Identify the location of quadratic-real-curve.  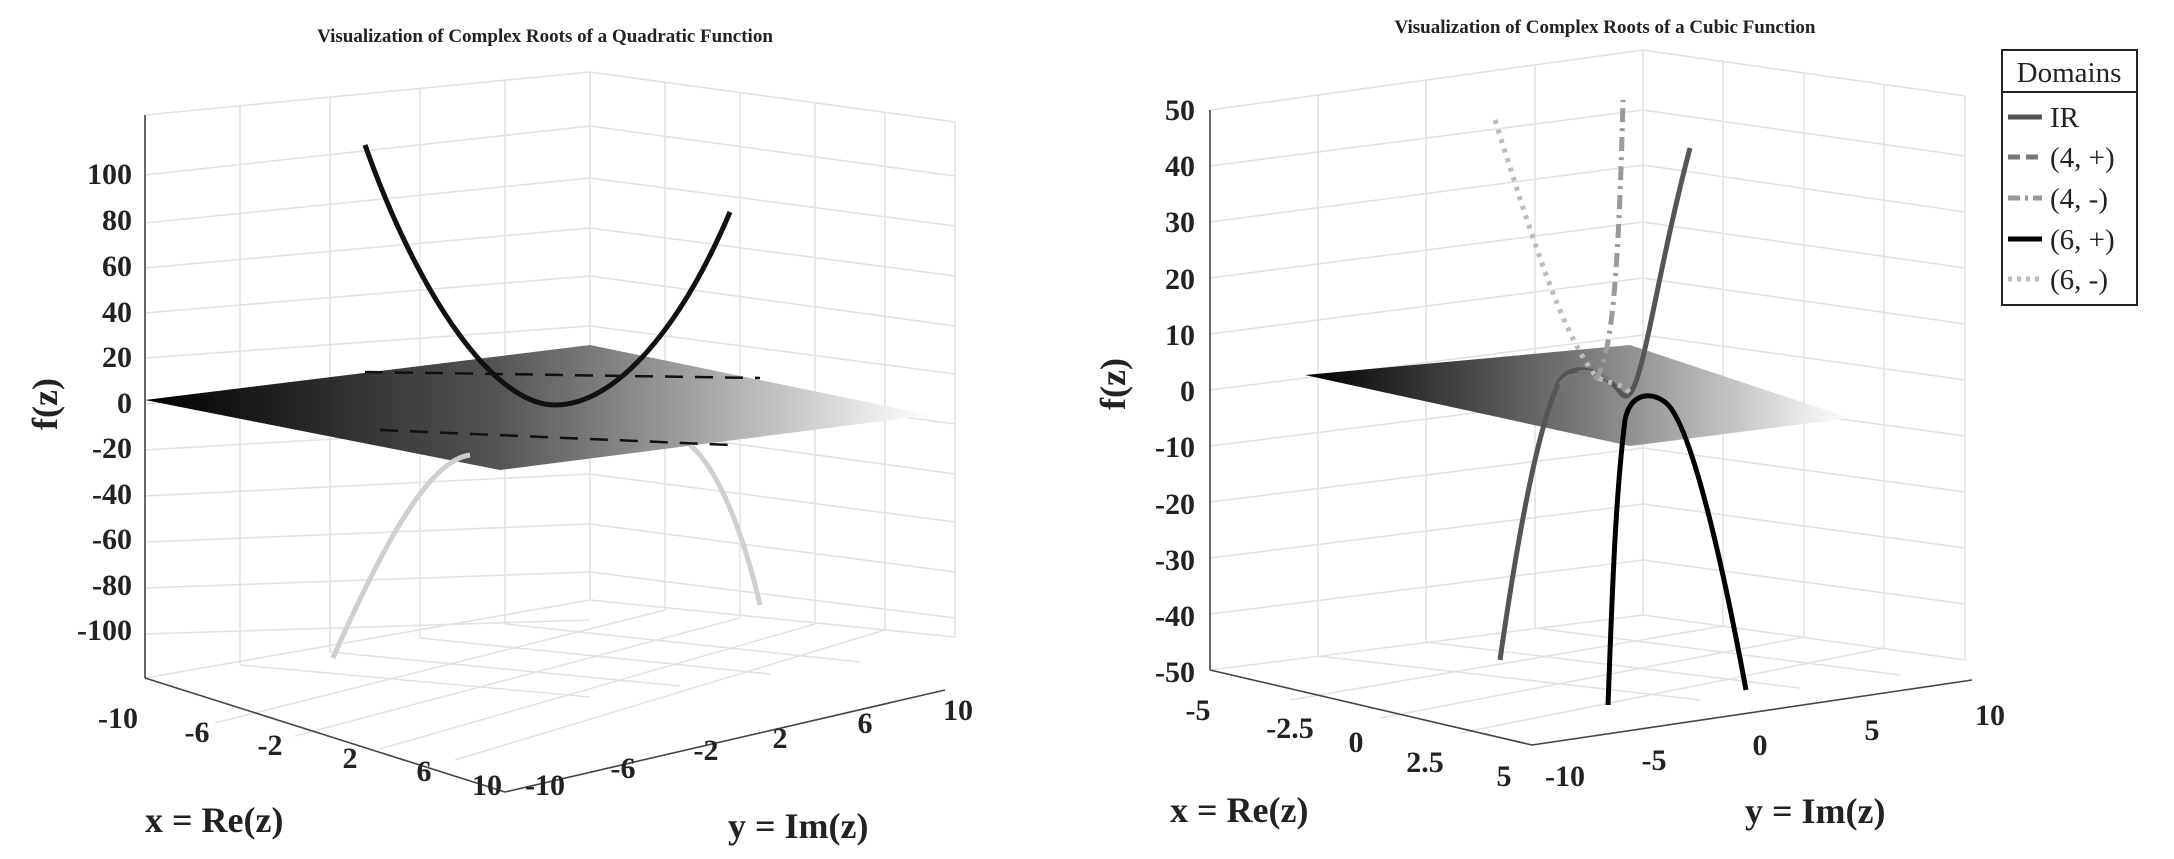
(547, 276).